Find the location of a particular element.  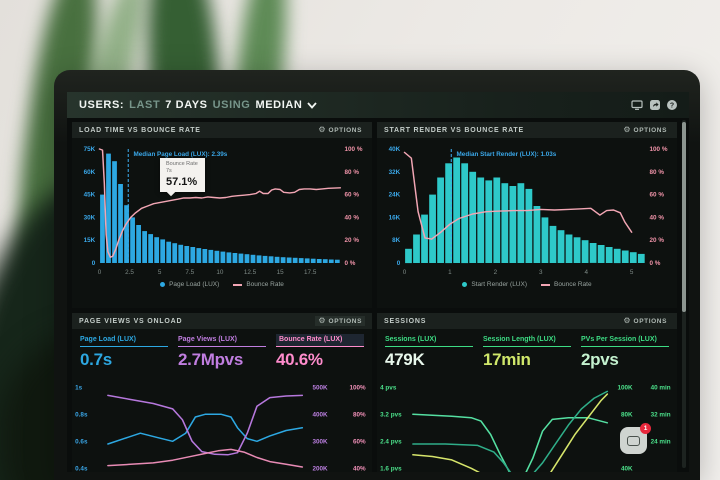

panel-title: LOAD TIME VS BOUNCE RATE is located at coordinates (140, 130).